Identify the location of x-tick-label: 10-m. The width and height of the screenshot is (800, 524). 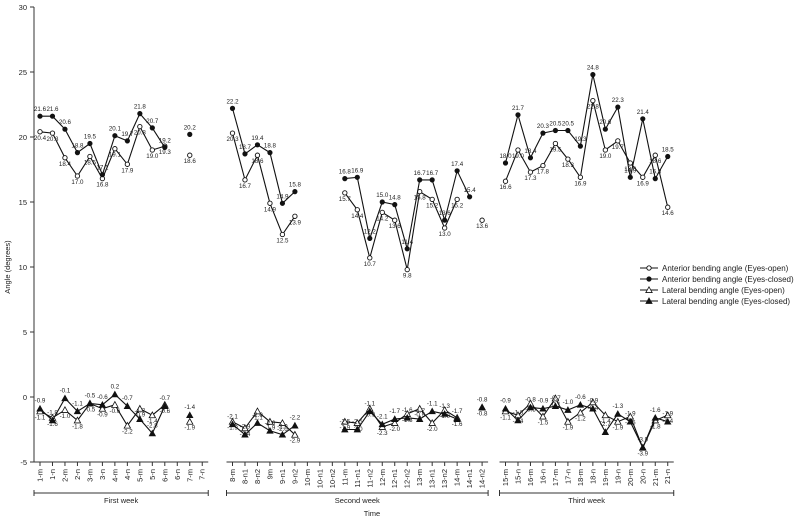
(307, 477).